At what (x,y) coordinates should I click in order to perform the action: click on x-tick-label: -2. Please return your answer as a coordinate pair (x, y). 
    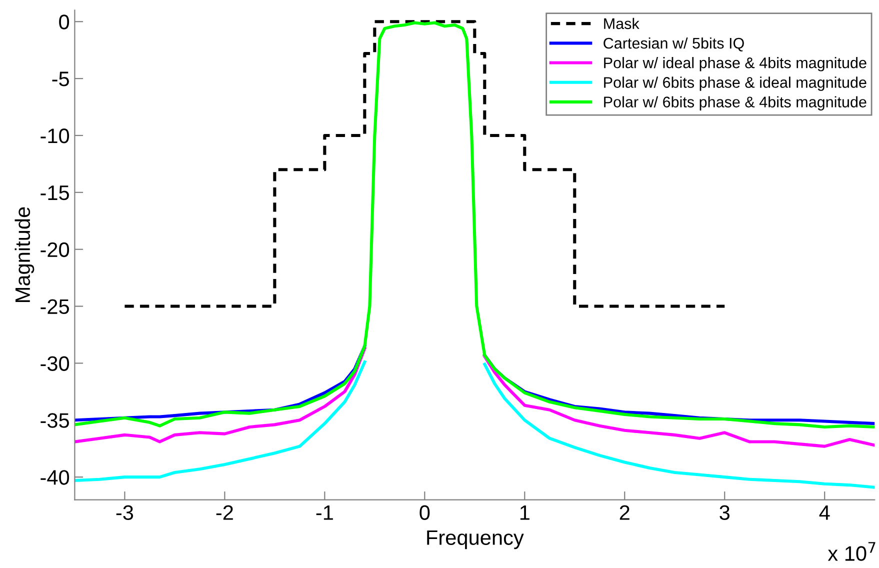
    Looking at the image, I should click on (224, 512).